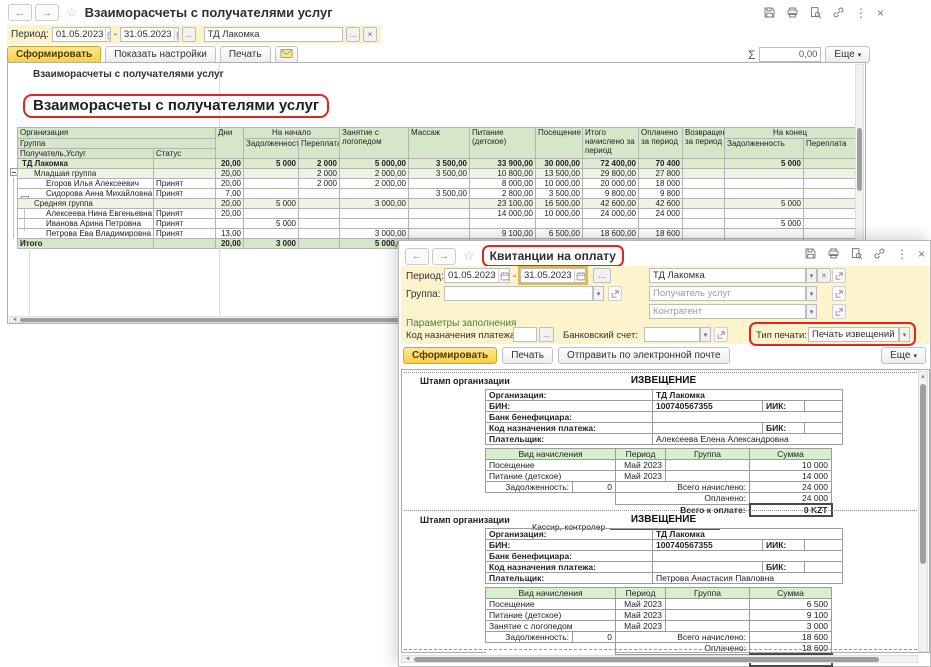  Describe the element at coordinates (672, 334) in the screenshot. I see `bank-account-field` at that location.